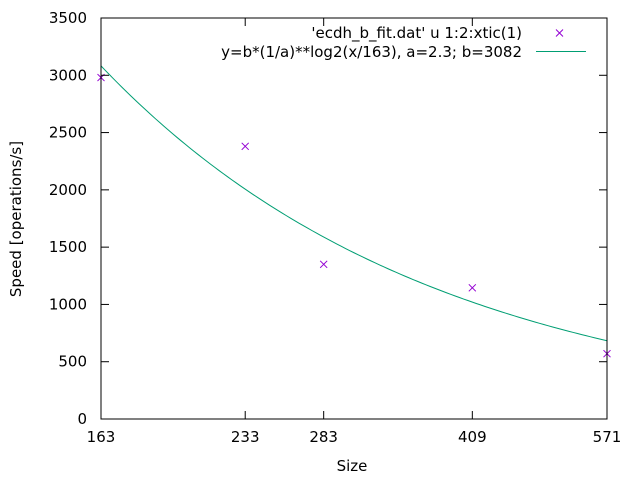 The height and width of the screenshot is (480, 640). Describe the element at coordinates (323, 437) in the screenshot. I see `x-tick-label: 283` at that location.